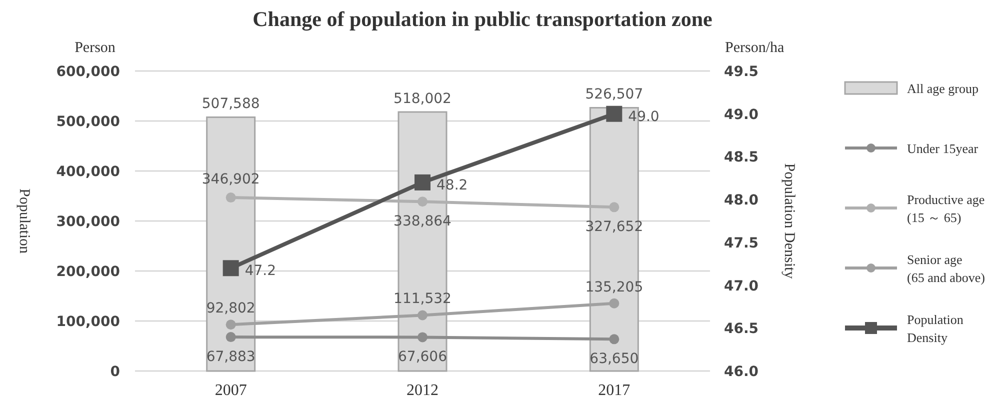  I want to click on text: Person, so click(95, 48).